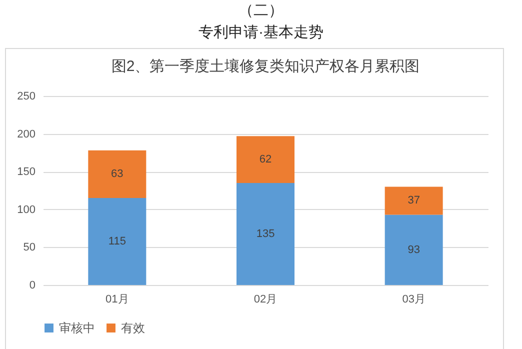 The width and height of the screenshot is (522, 349). Describe the element at coordinates (26, 172) in the screenshot. I see `y-tick-label: 150` at that location.